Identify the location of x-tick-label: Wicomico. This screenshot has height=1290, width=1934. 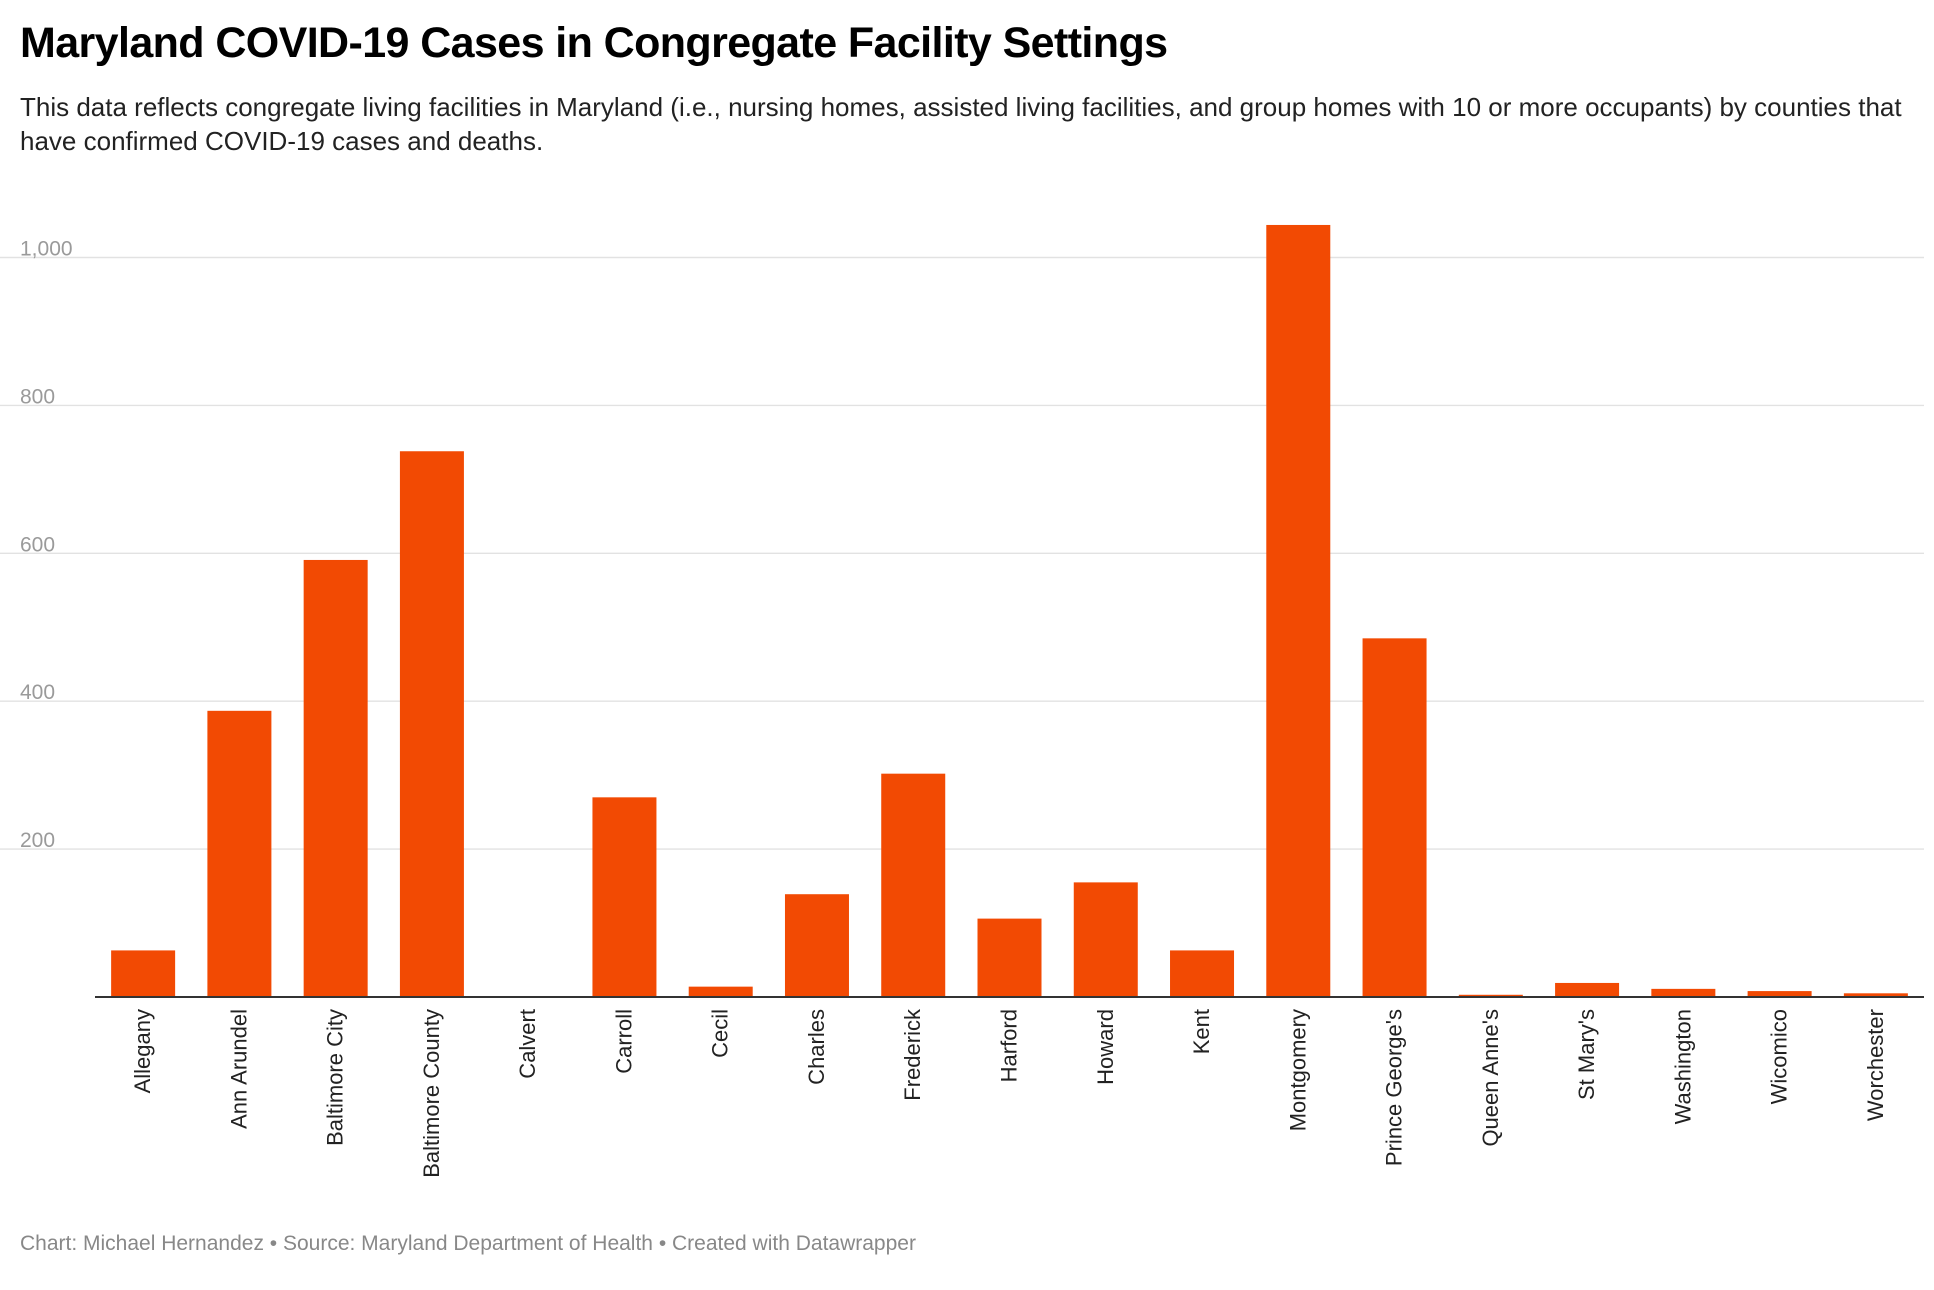
(1779, 1056).